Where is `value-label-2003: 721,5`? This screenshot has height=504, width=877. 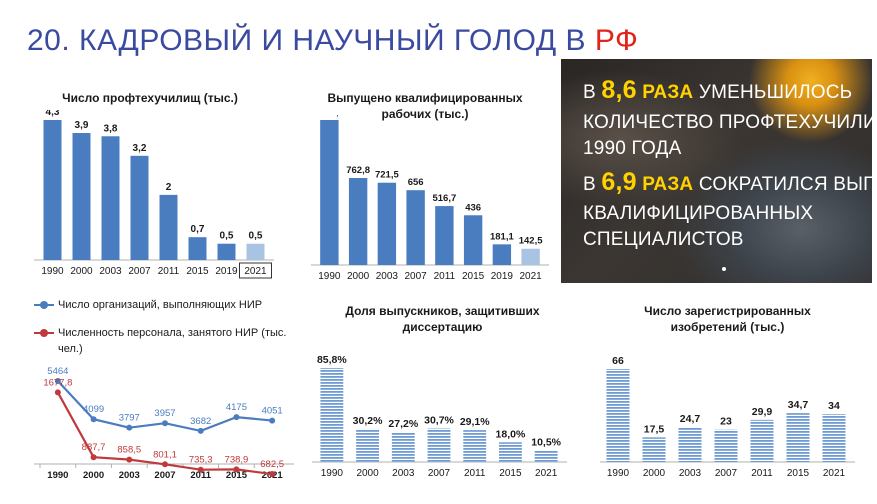 value-label-2003: 721,5 is located at coordinates (387, 175).